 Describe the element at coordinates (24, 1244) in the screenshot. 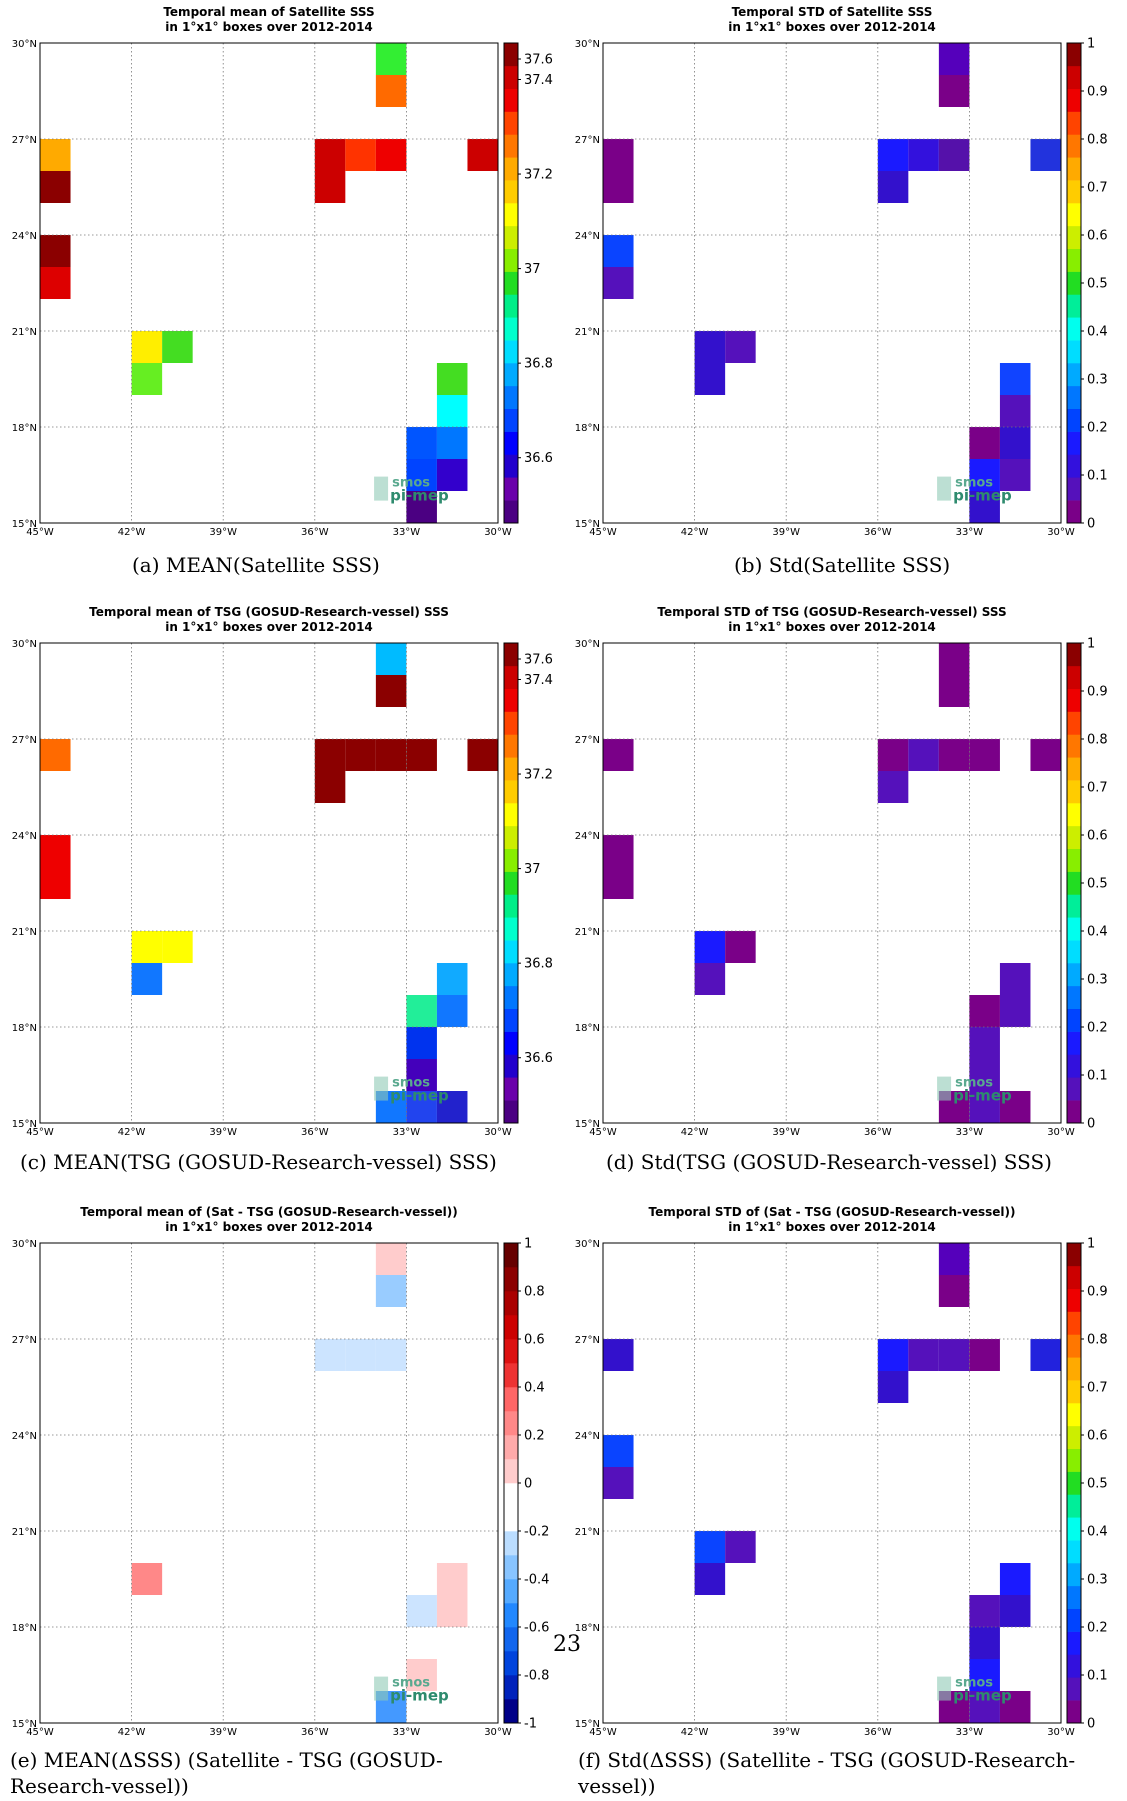

I see `y-tick-label: 30°N` at that location.